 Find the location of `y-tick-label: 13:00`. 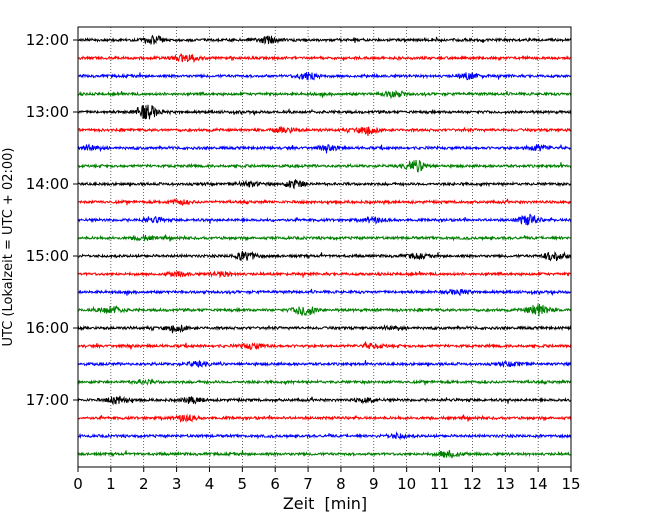

y-tick-label: 13:00 is located at coordinates (47, 112).